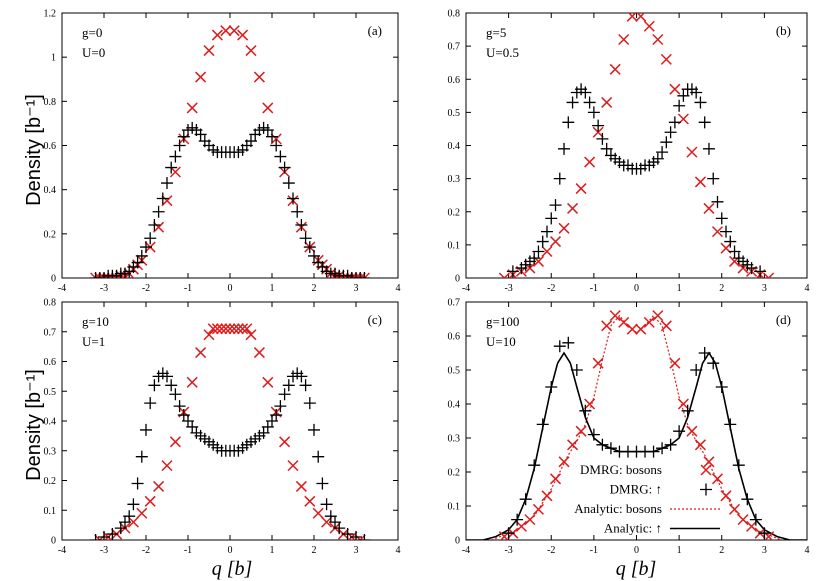  What do you see at coordinates (636, 550) in the screenshot?
I see `x-tick-label: 0` at bounding box center [636, 550].